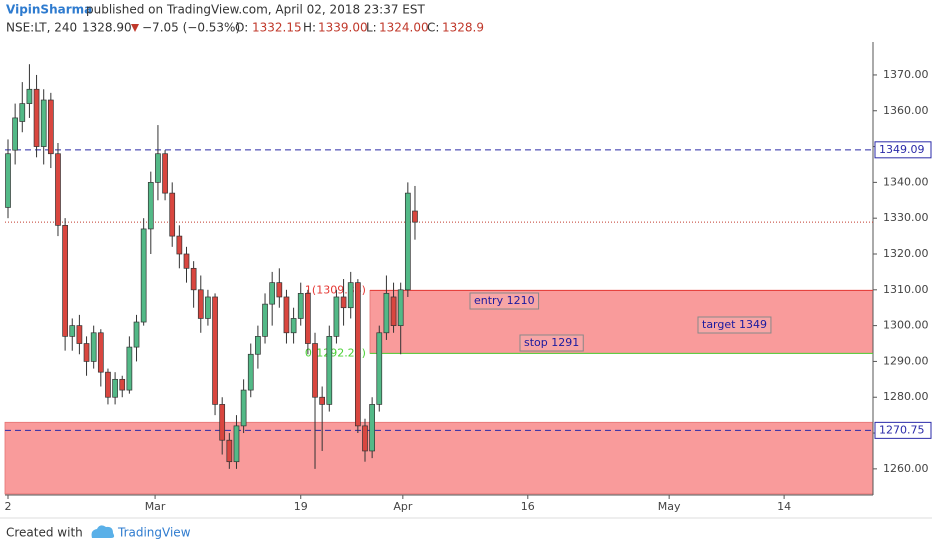 This screenshot has width=932, height=550. I want to click on down-arrow, so click(135, 28).